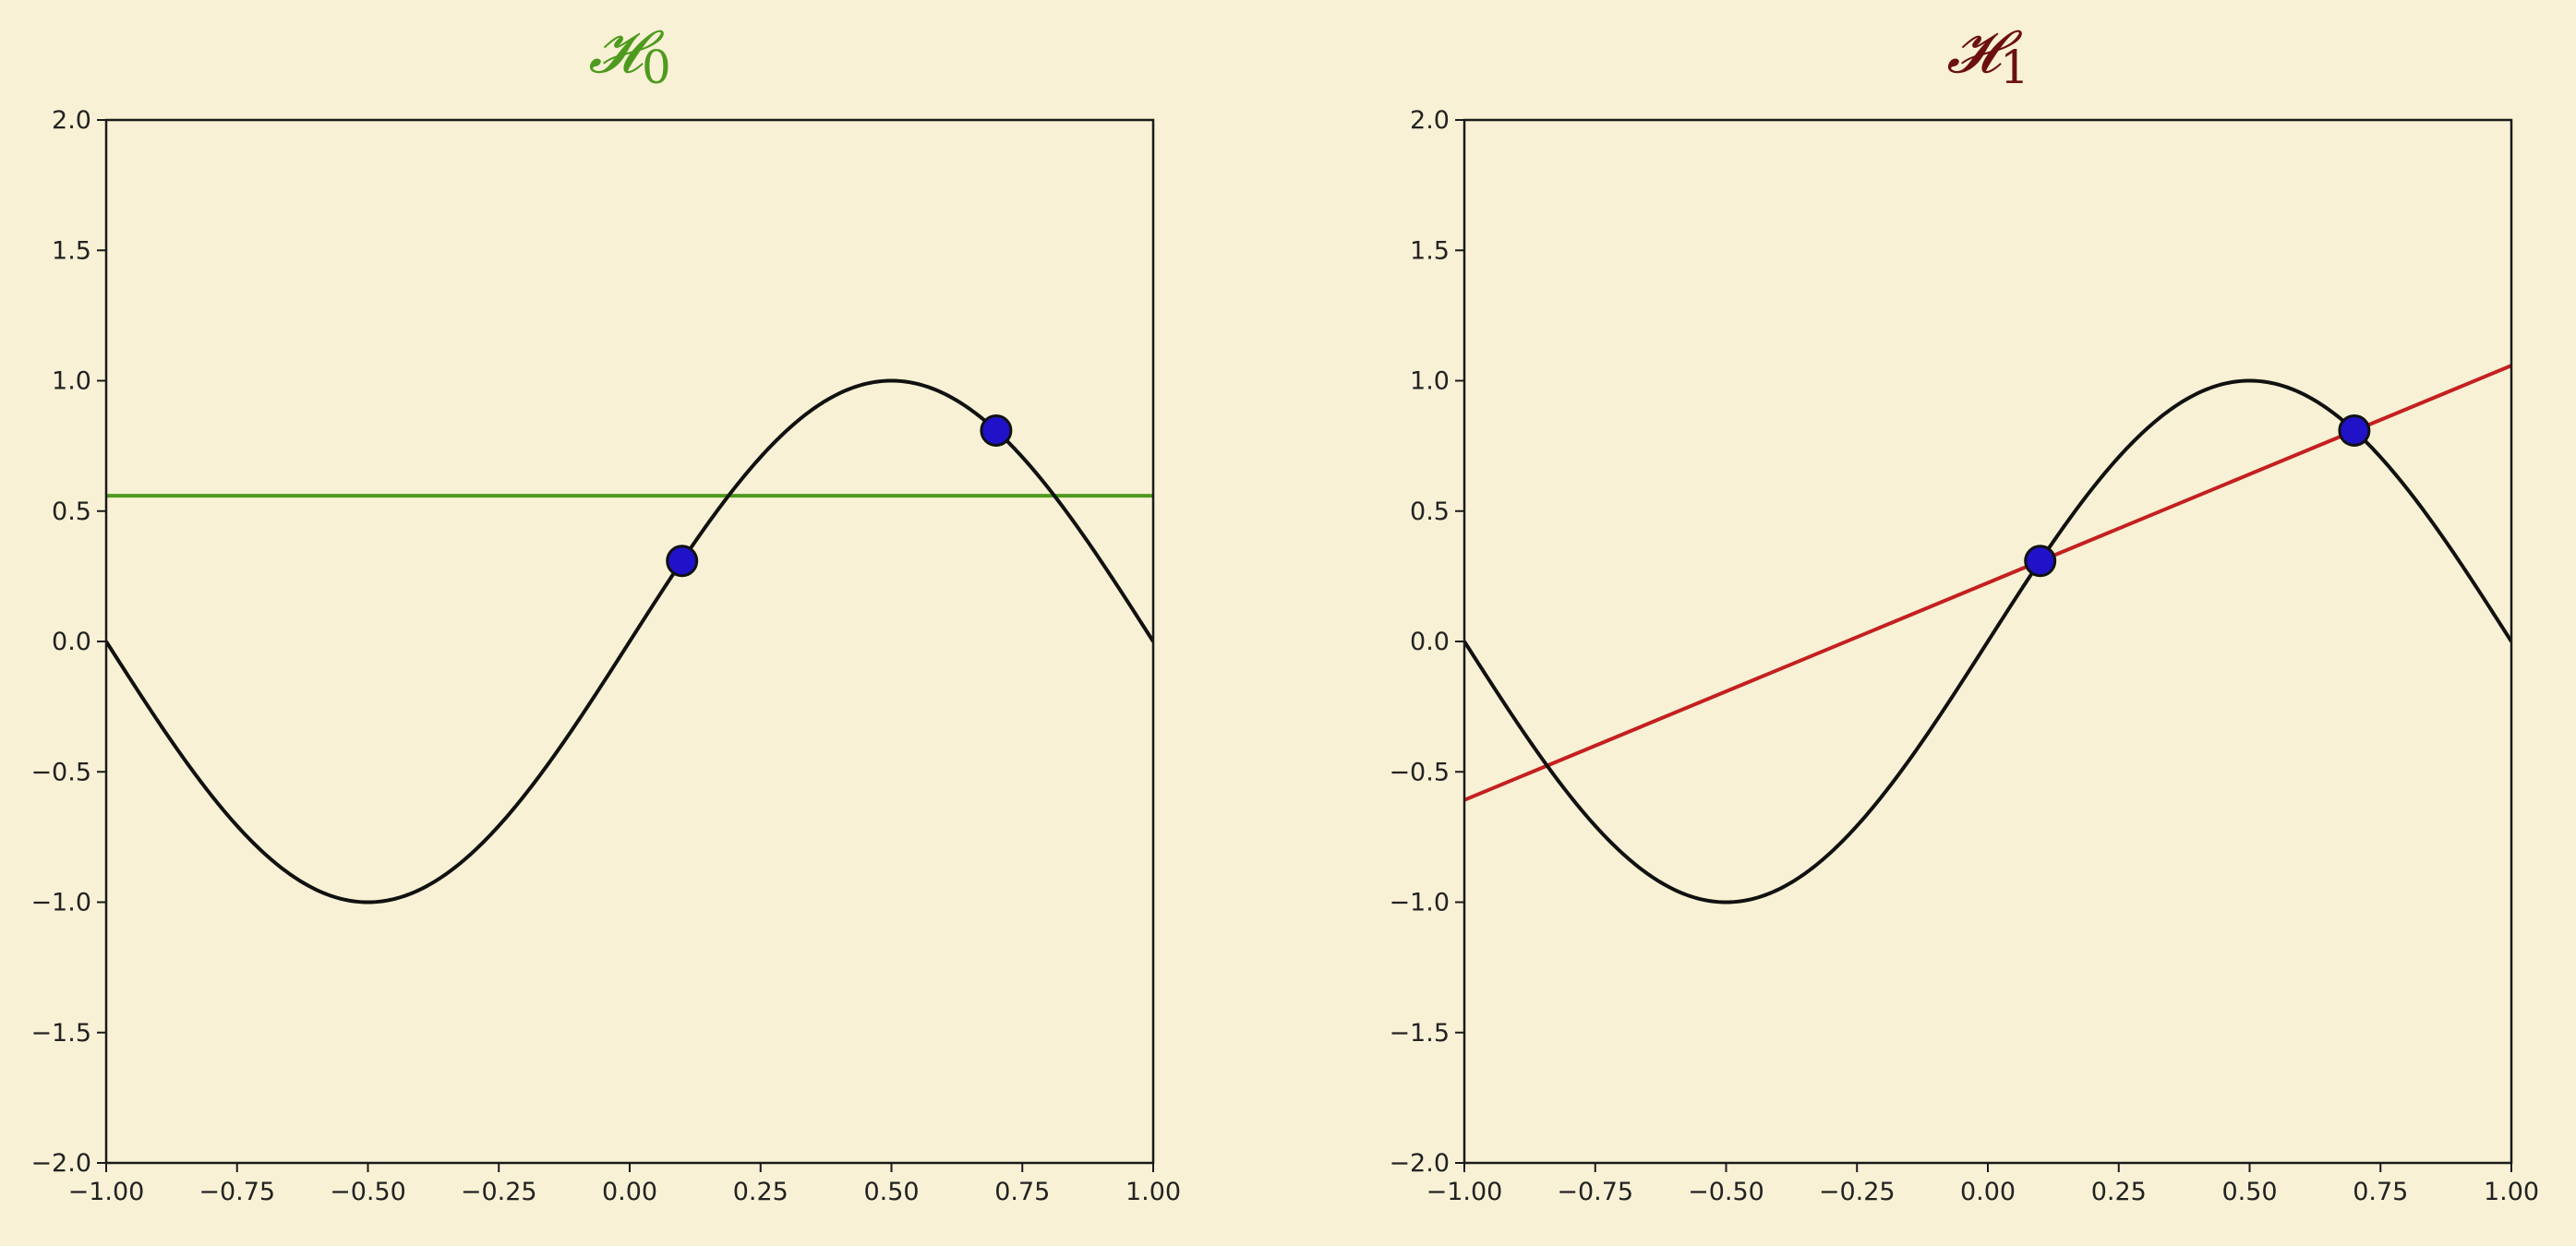  What do you see at coordinates (1987, 583) in the screenshot?
I see `hypothesis-line` at bounding box center [1987, 583].